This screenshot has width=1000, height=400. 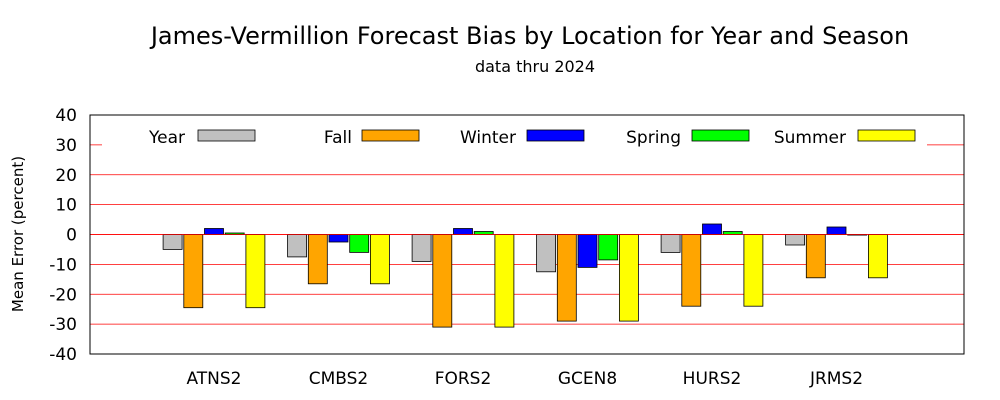 I want to click on x-tick-label: GCEN8, so click(x=587, y=379).